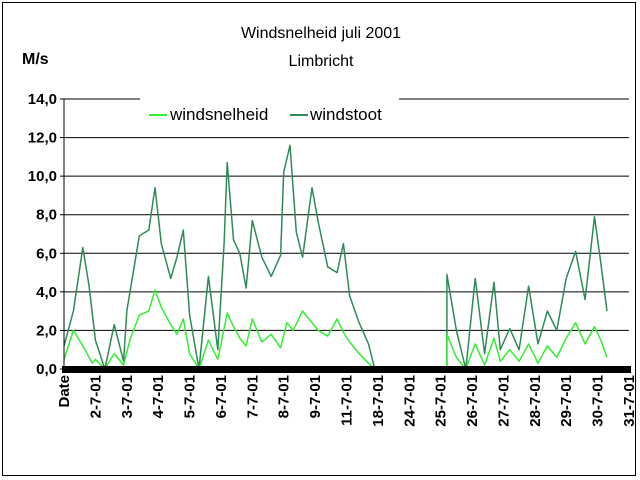  I want to click on x-tick-label-0: Date, so click(64, 391).